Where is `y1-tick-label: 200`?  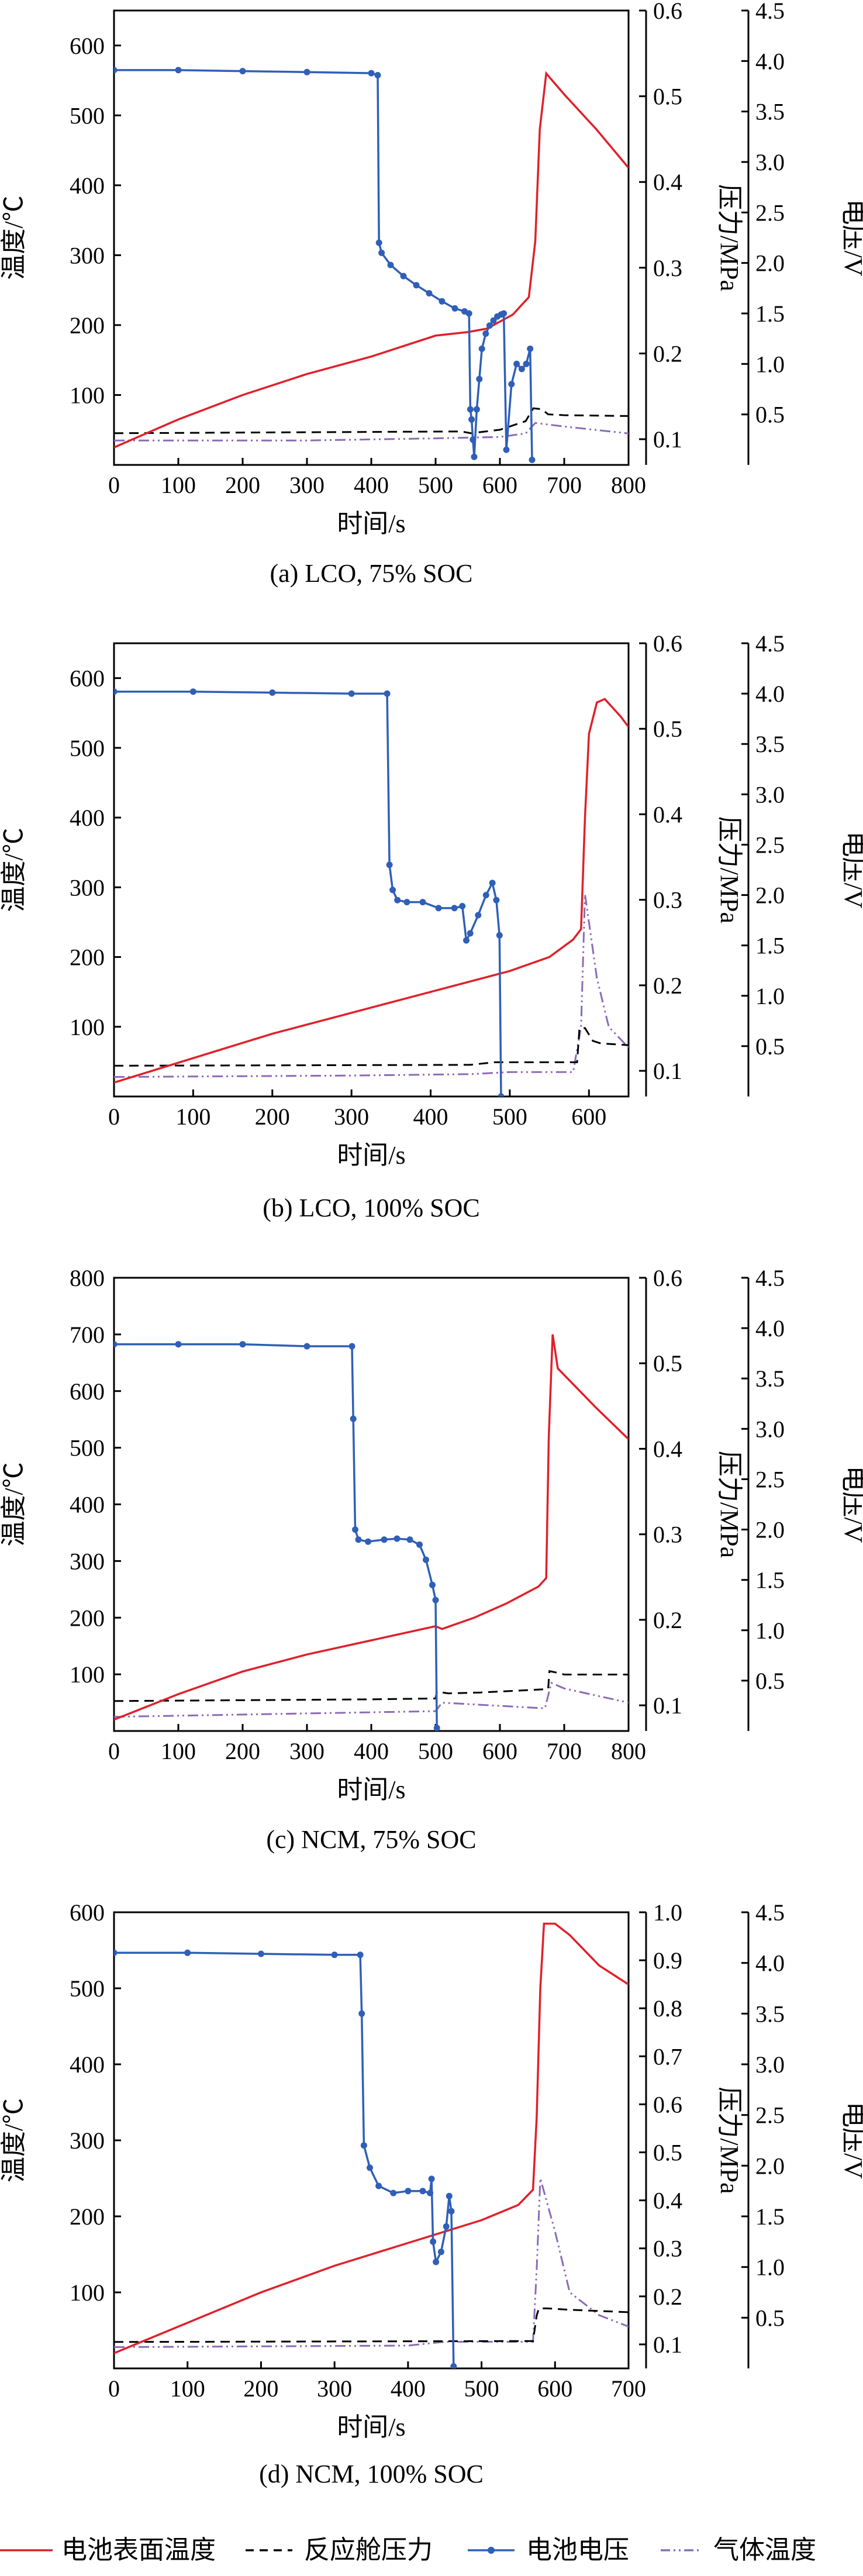 y1-tick-label: 200 is located at coordinates (87, 2216).